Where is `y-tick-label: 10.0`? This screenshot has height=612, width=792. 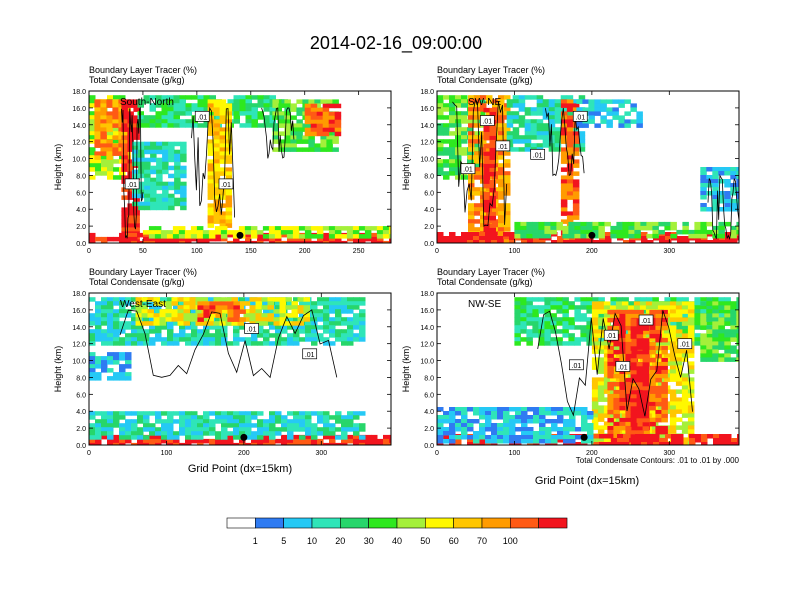
y-tick-label: 10.0 is located at coordinates (427, 160).